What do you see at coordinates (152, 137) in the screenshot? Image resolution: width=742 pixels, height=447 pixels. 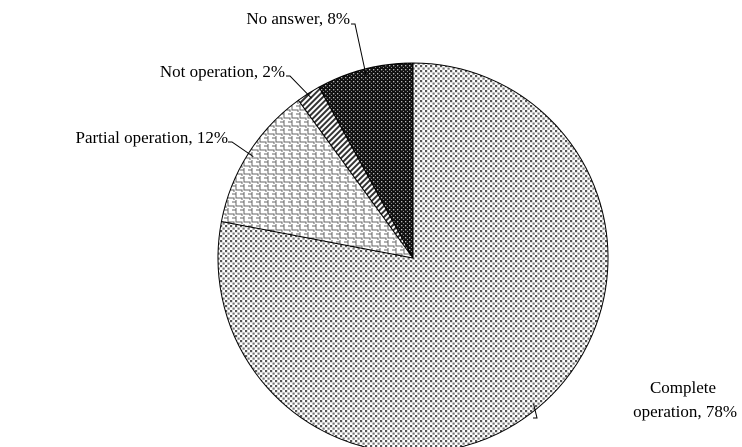 I see `slice-label: Partial operation, 12%` at bounding box center [152, 137].